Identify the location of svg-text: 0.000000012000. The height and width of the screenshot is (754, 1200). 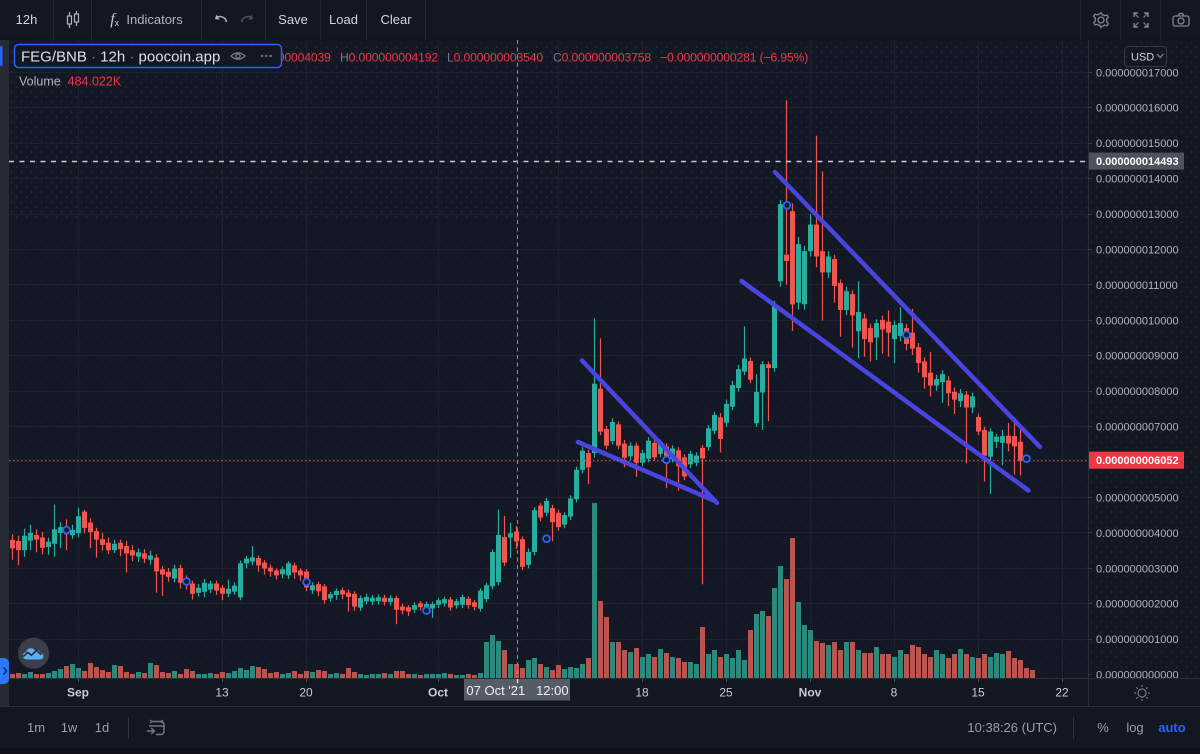
(1137, 250).